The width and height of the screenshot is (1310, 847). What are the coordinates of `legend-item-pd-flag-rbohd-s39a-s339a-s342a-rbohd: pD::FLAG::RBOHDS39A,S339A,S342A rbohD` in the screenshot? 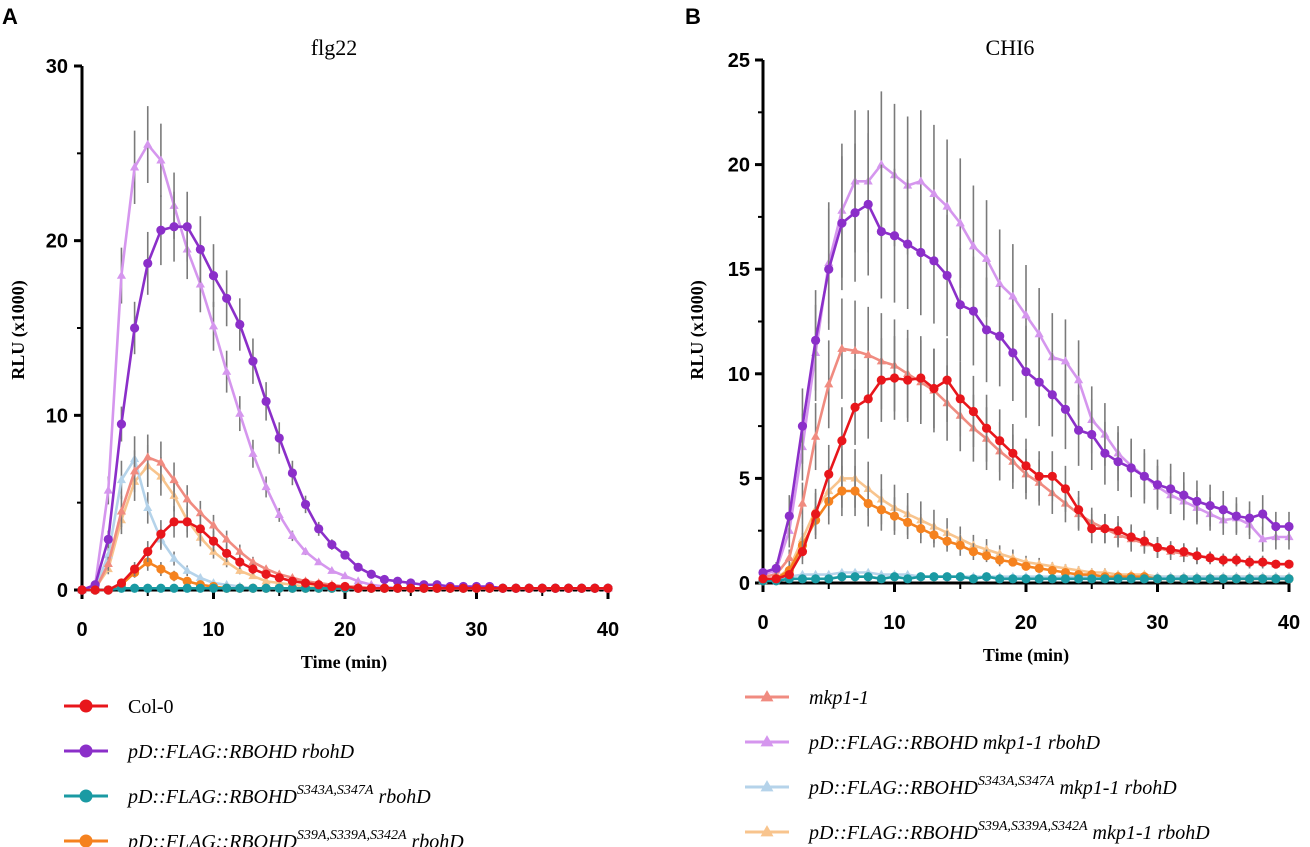 It's located at (264, 837).